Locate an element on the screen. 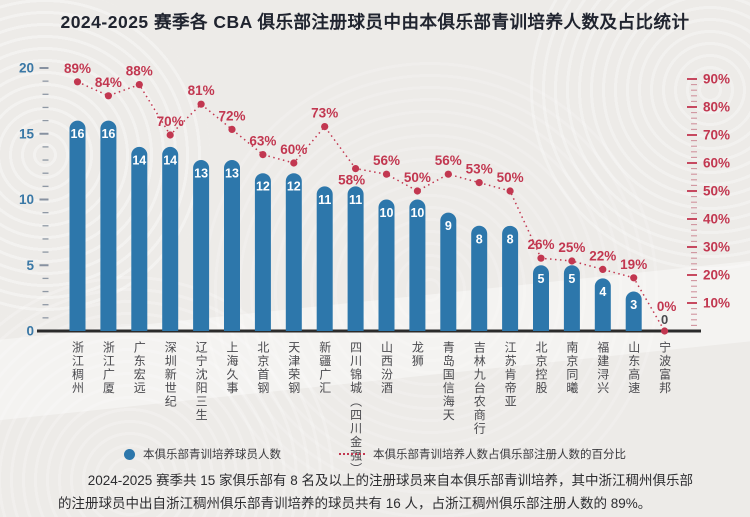  bar-value-label: 9 is located at coordinates (448, 226).